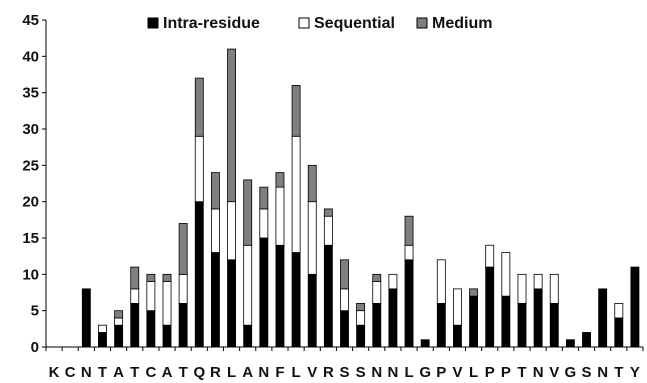 This screenshot has width=647, height=383. What do you see at coordinates (153, 23) in the screenshot?
I see `legend-swatch-intra-residue` at bounding box center [153, 23].